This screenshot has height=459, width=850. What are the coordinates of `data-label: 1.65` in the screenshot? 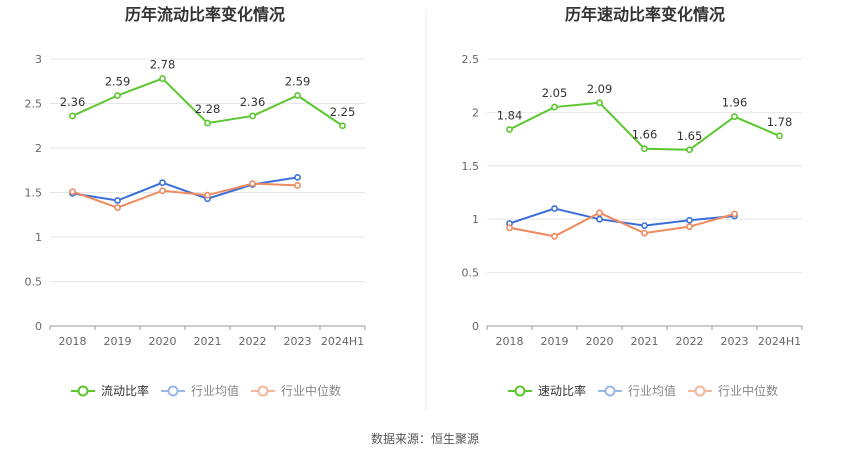 It's located at (690, 136).